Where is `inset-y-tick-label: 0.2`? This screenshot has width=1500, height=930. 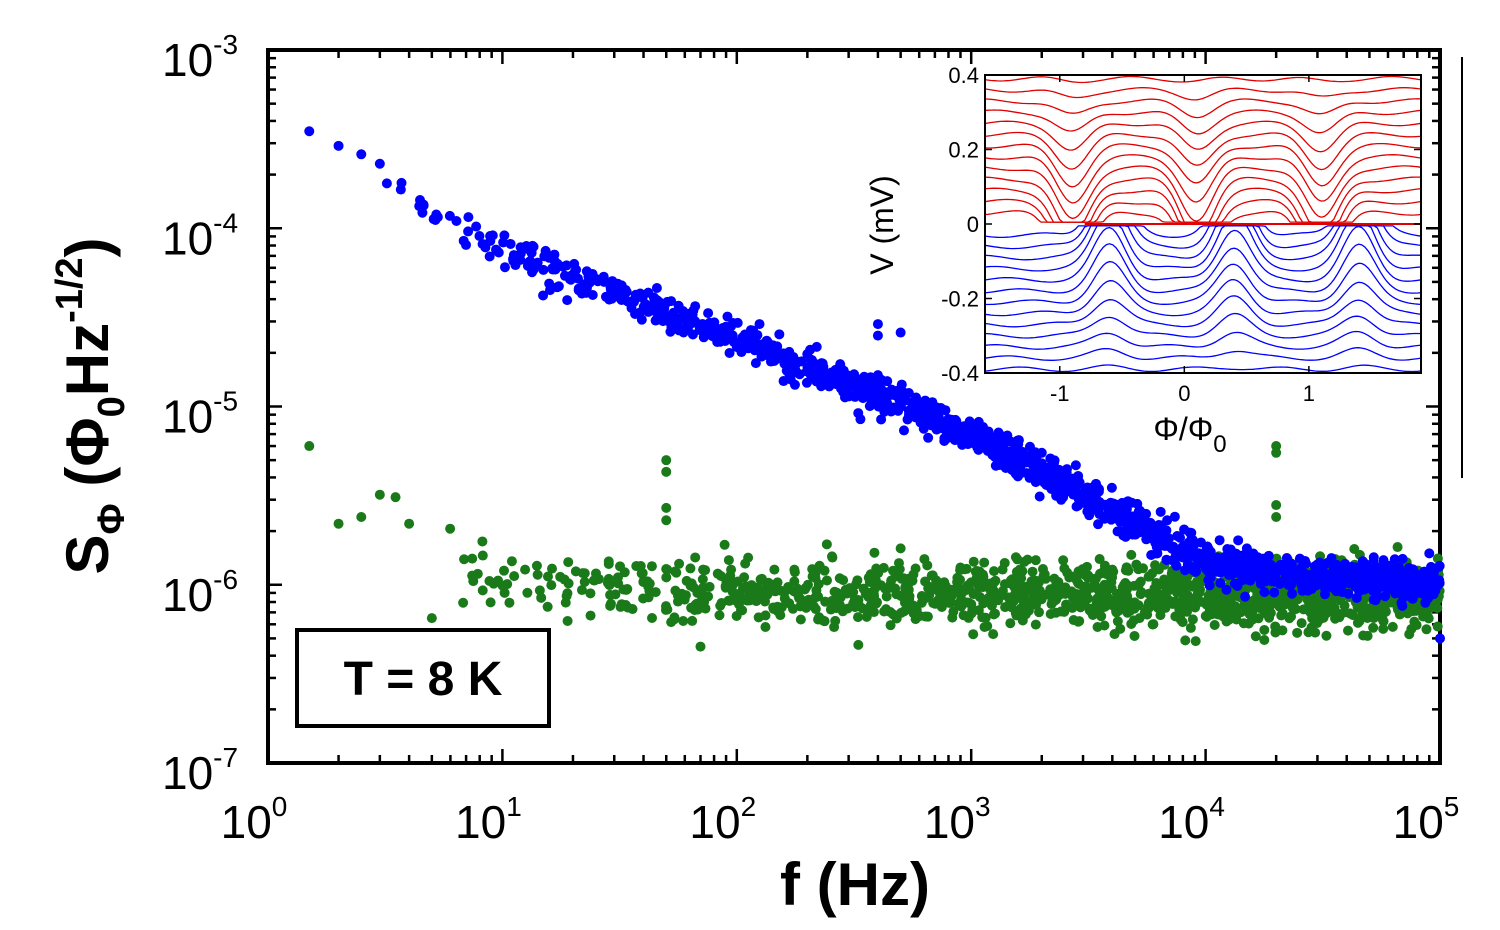
inset-y-tick-label: 0.2 is located at coordinates (963, 150).